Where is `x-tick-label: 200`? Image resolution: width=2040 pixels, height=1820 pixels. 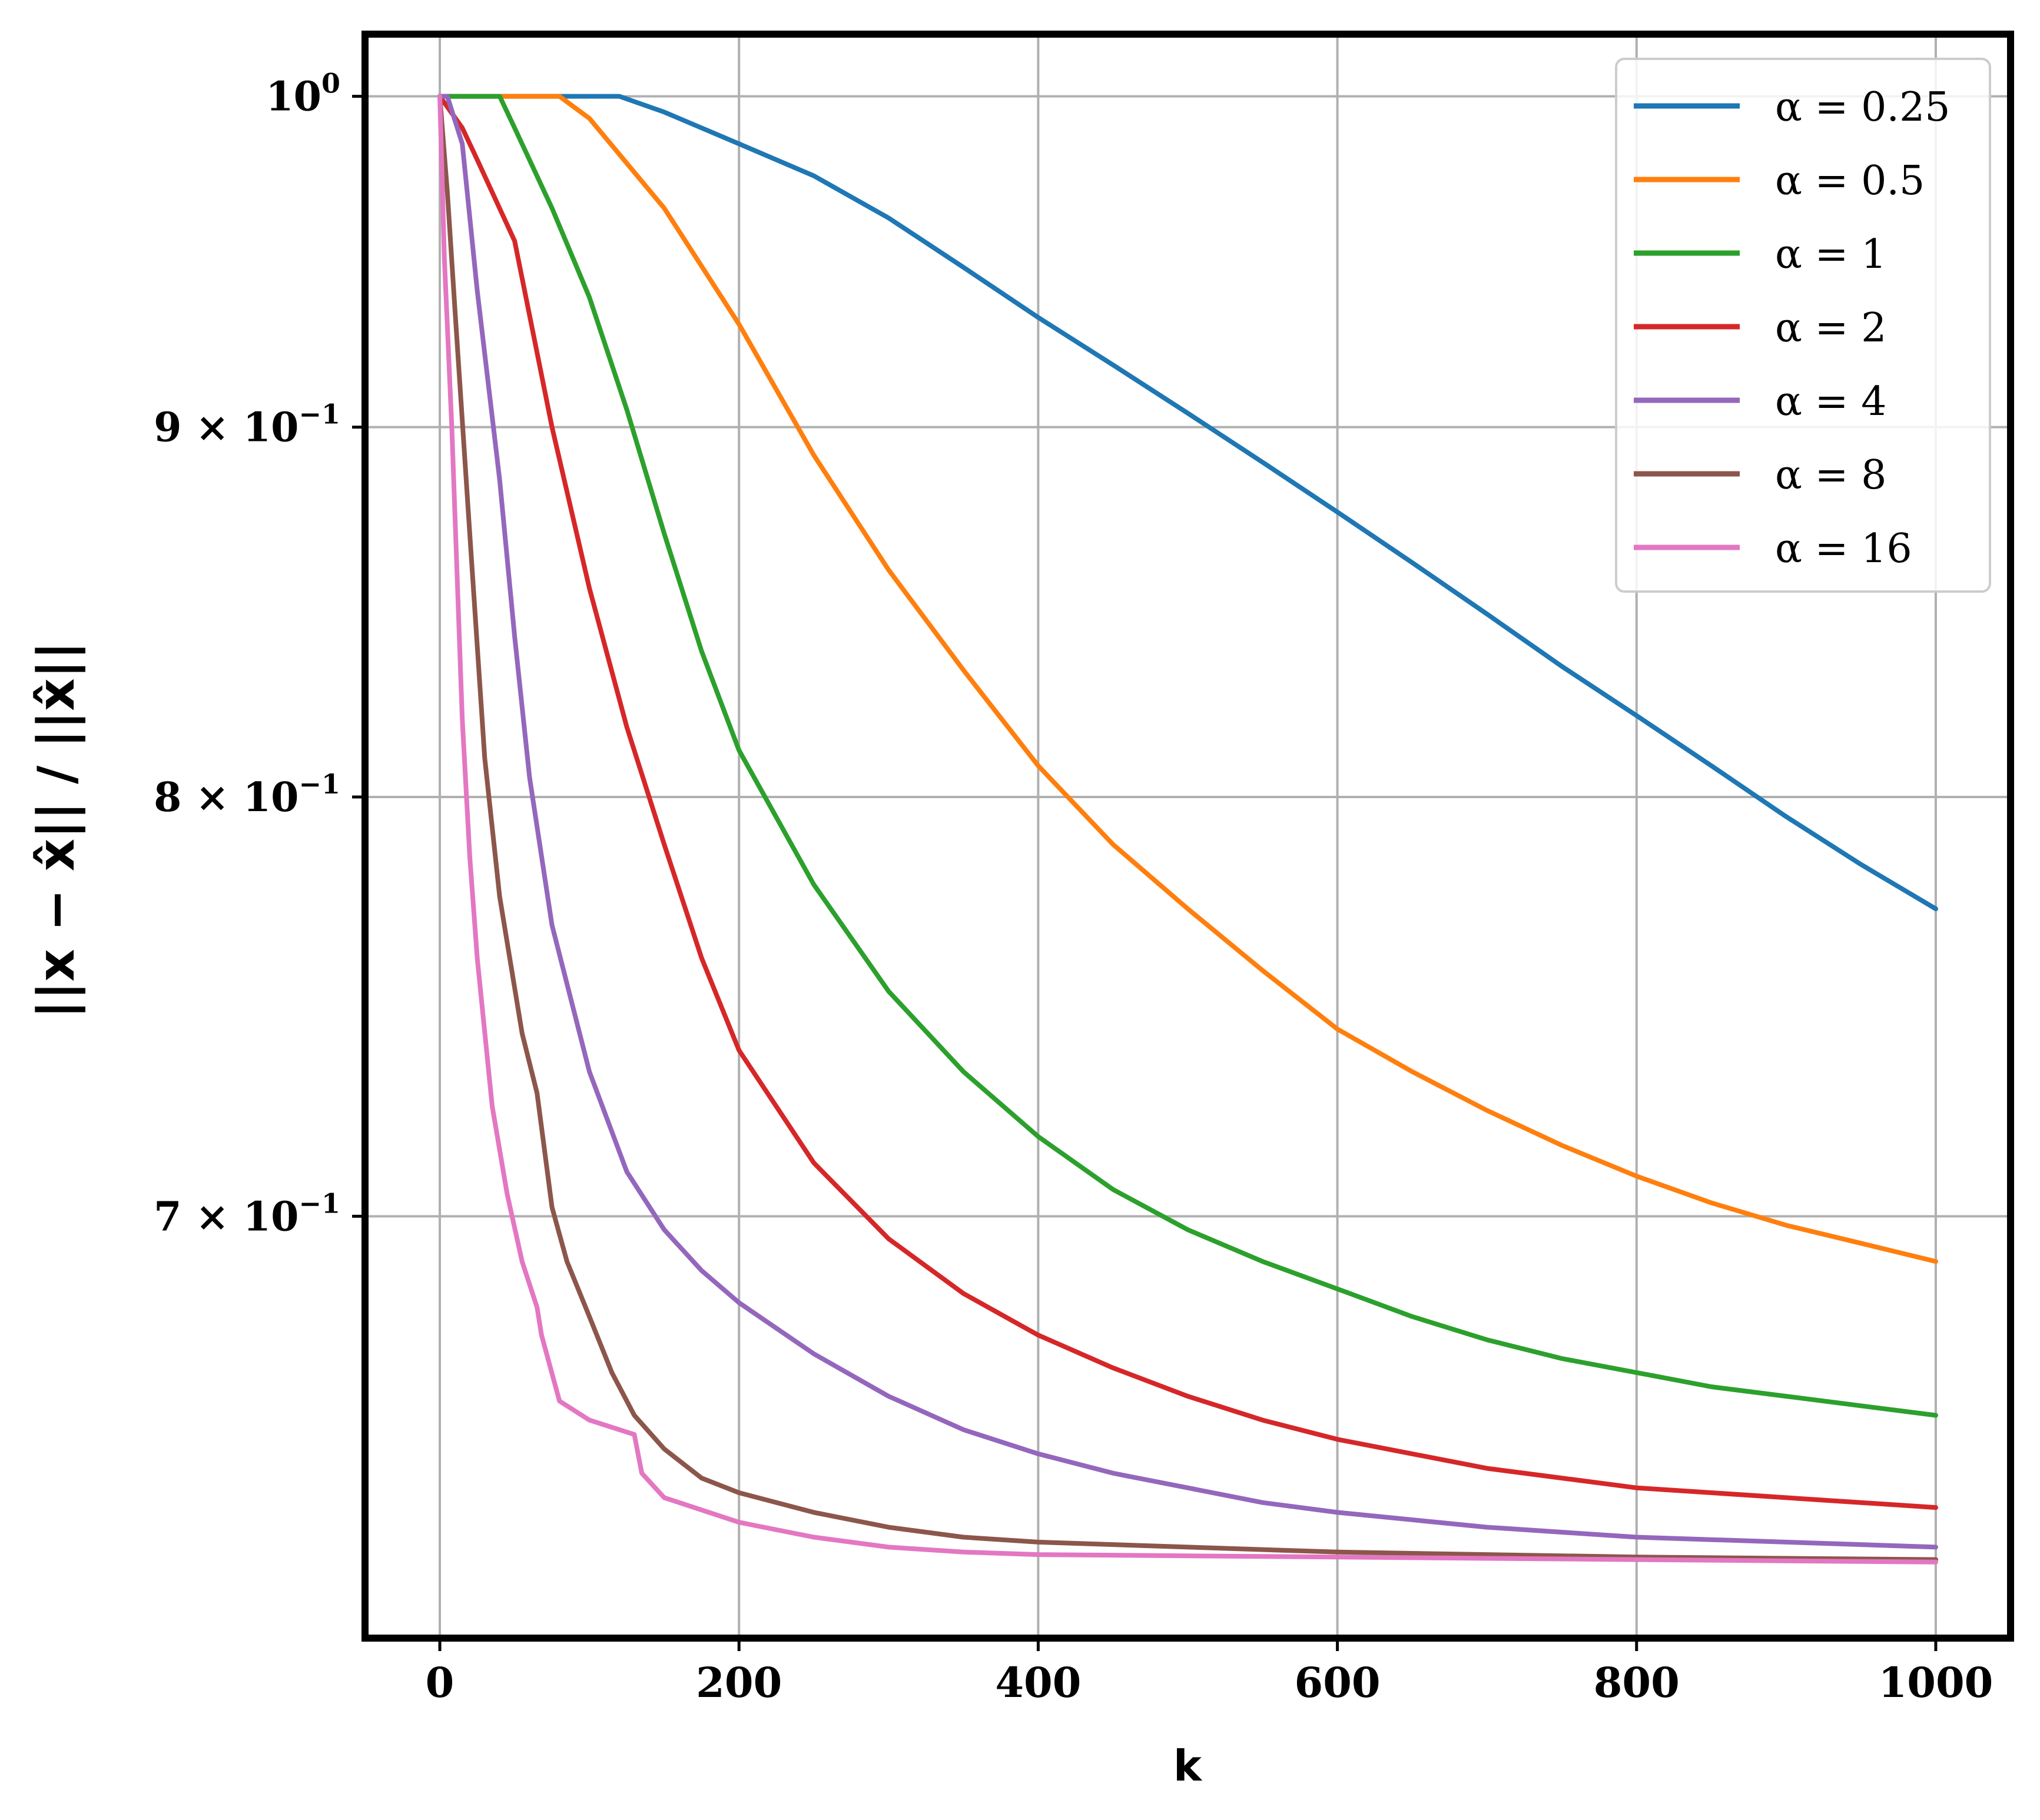 x-tick-label: 200 is located at coordinates (739, 1682).